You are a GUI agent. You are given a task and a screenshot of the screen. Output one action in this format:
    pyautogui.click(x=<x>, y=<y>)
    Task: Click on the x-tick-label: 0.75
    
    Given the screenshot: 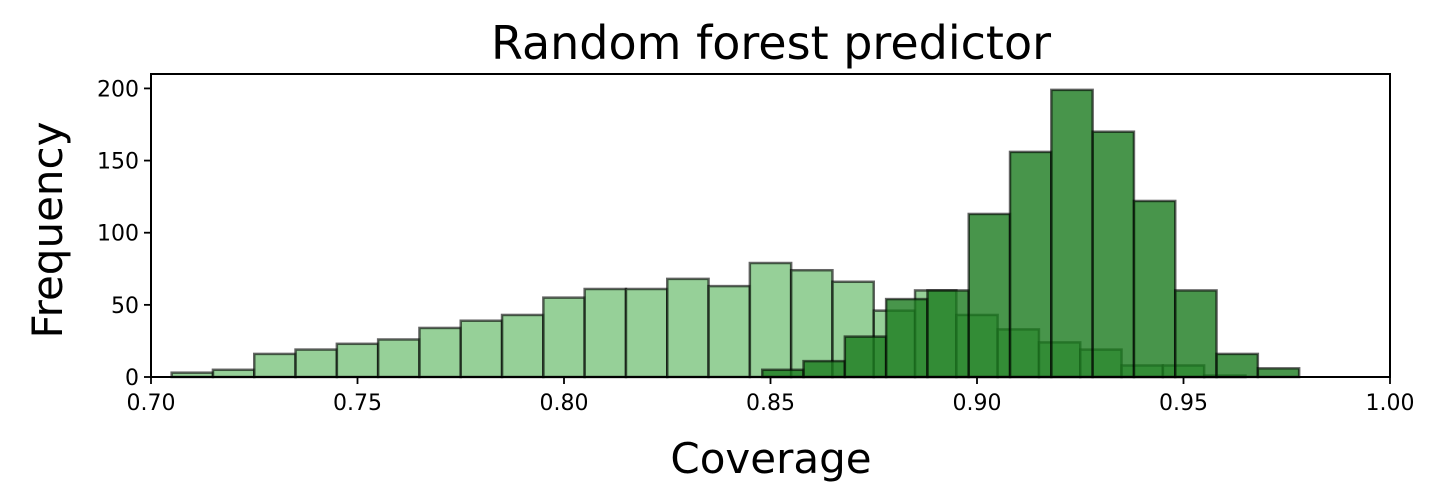 What is the action you would take?
    pyautogui.click(x=357, y=403)
    